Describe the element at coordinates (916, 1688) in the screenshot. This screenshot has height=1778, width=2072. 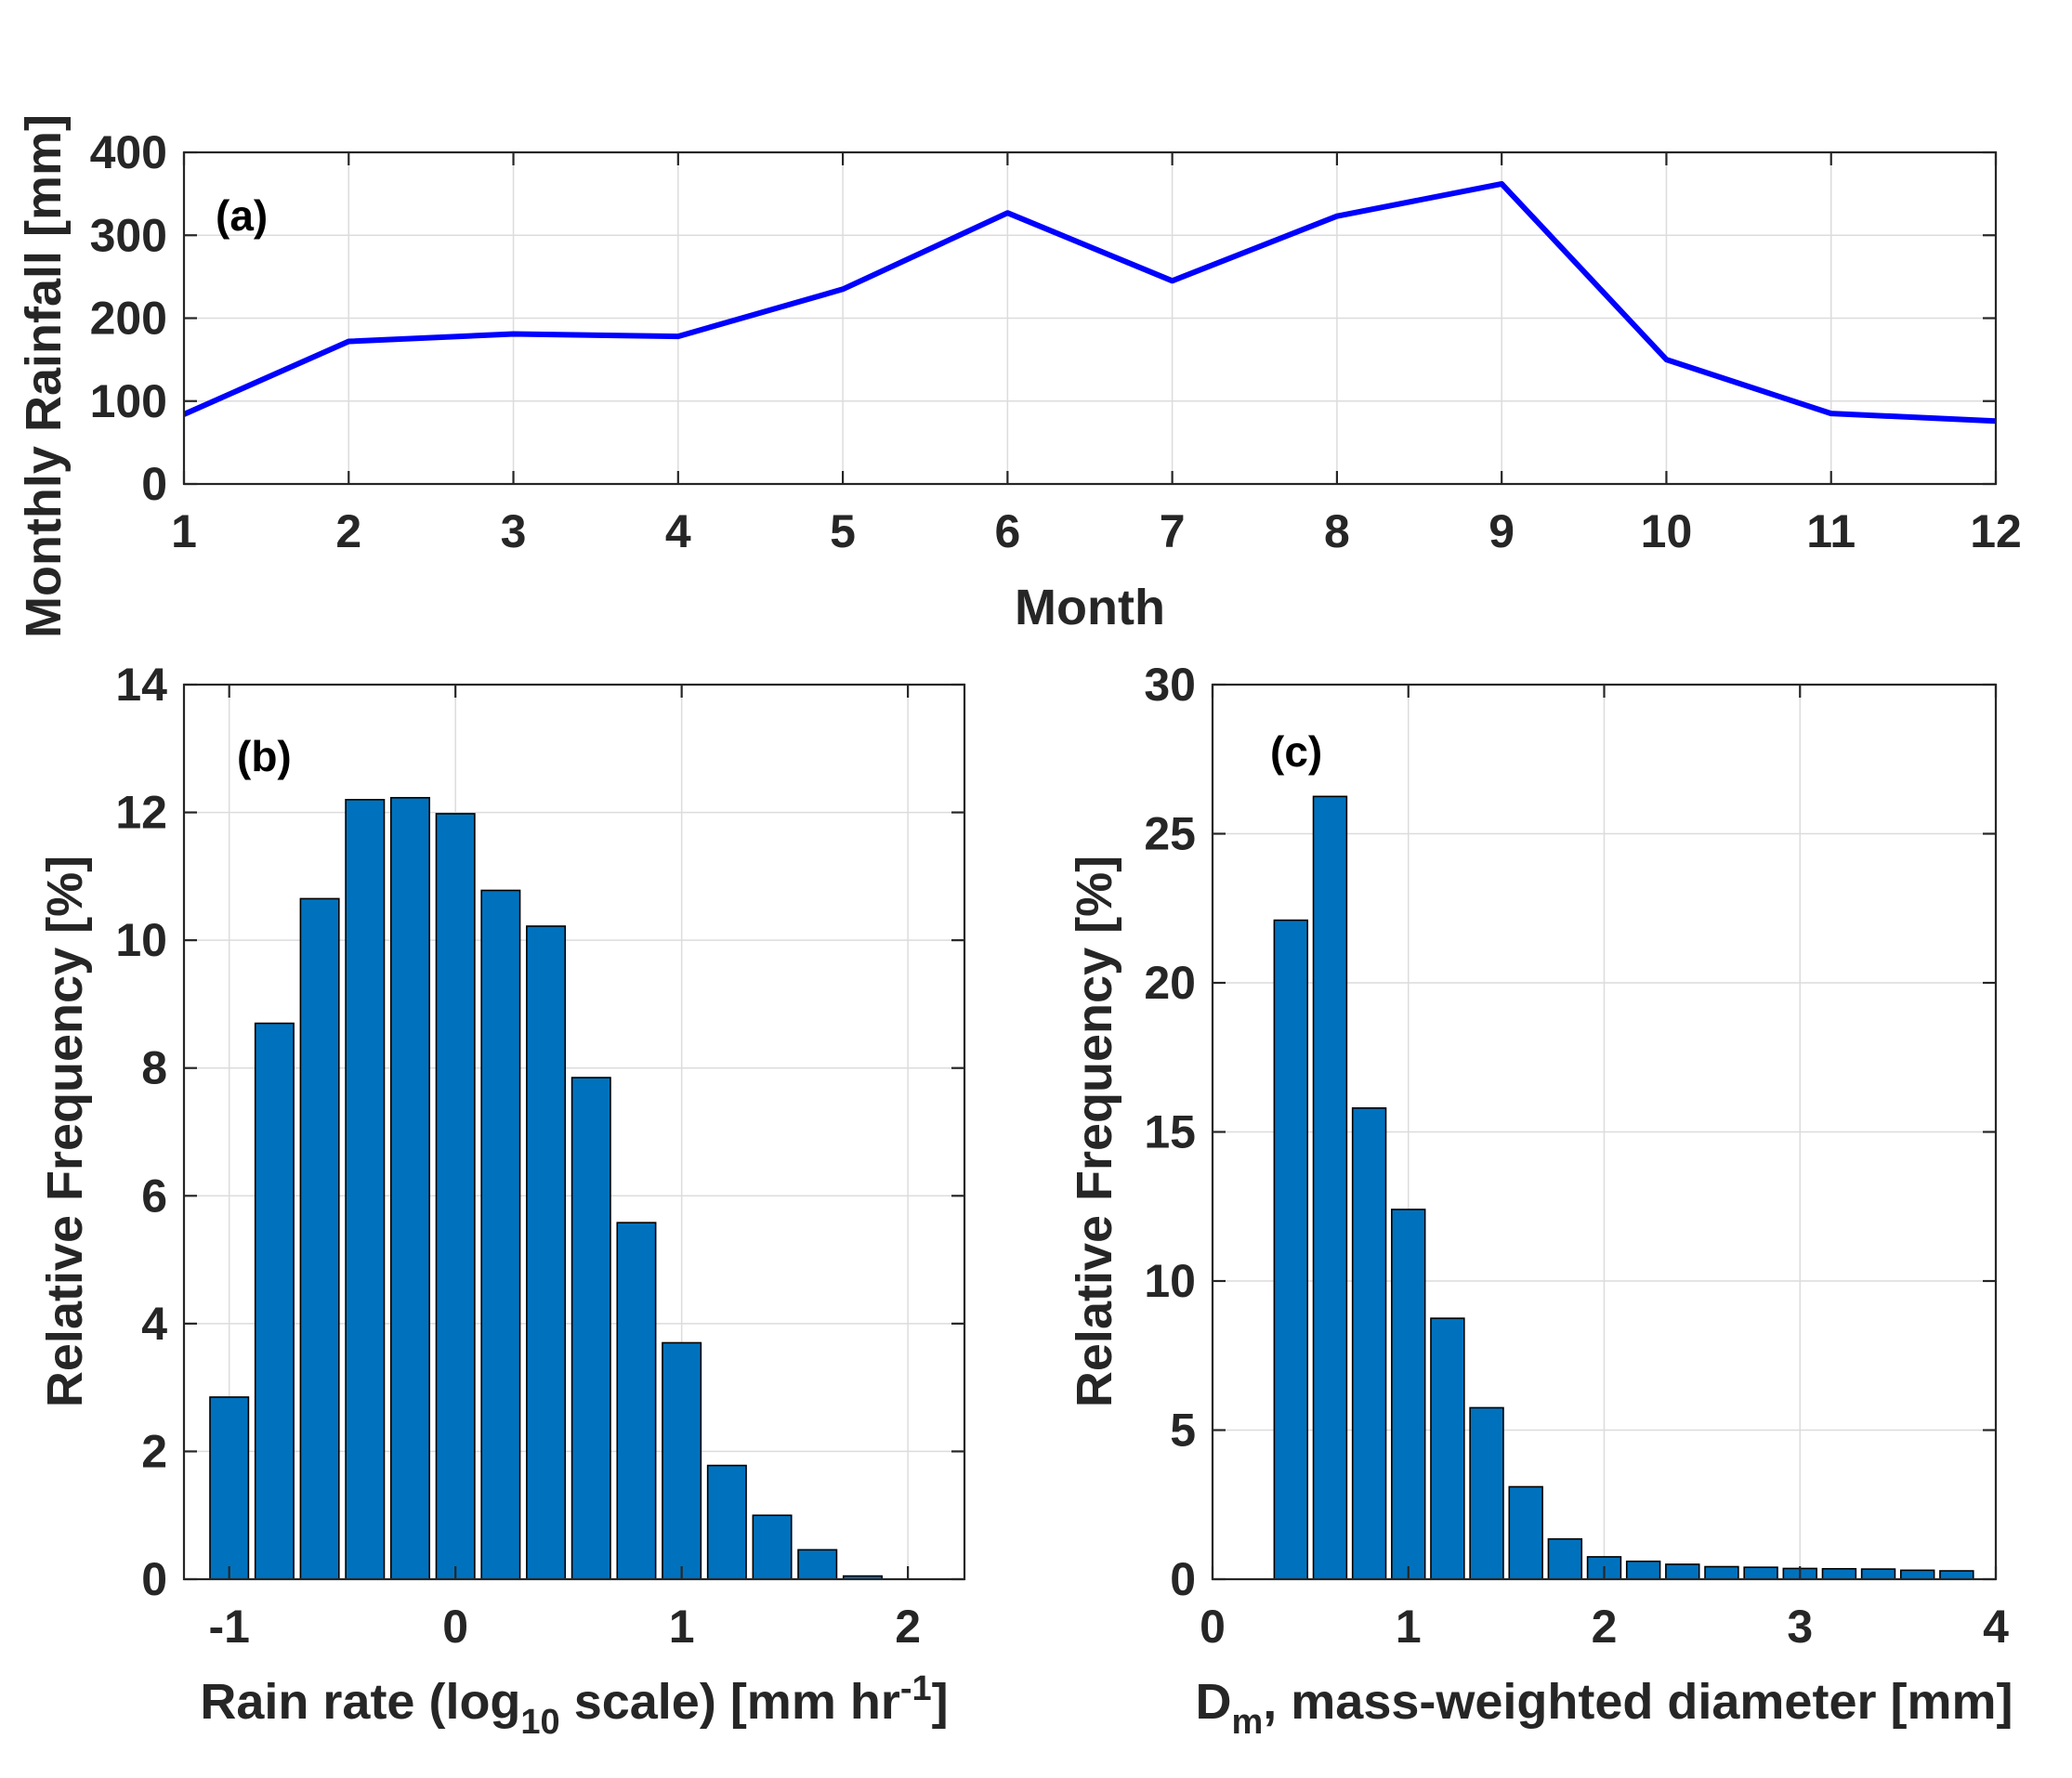
I see `x-axis-label-superscript: -1` at that location.